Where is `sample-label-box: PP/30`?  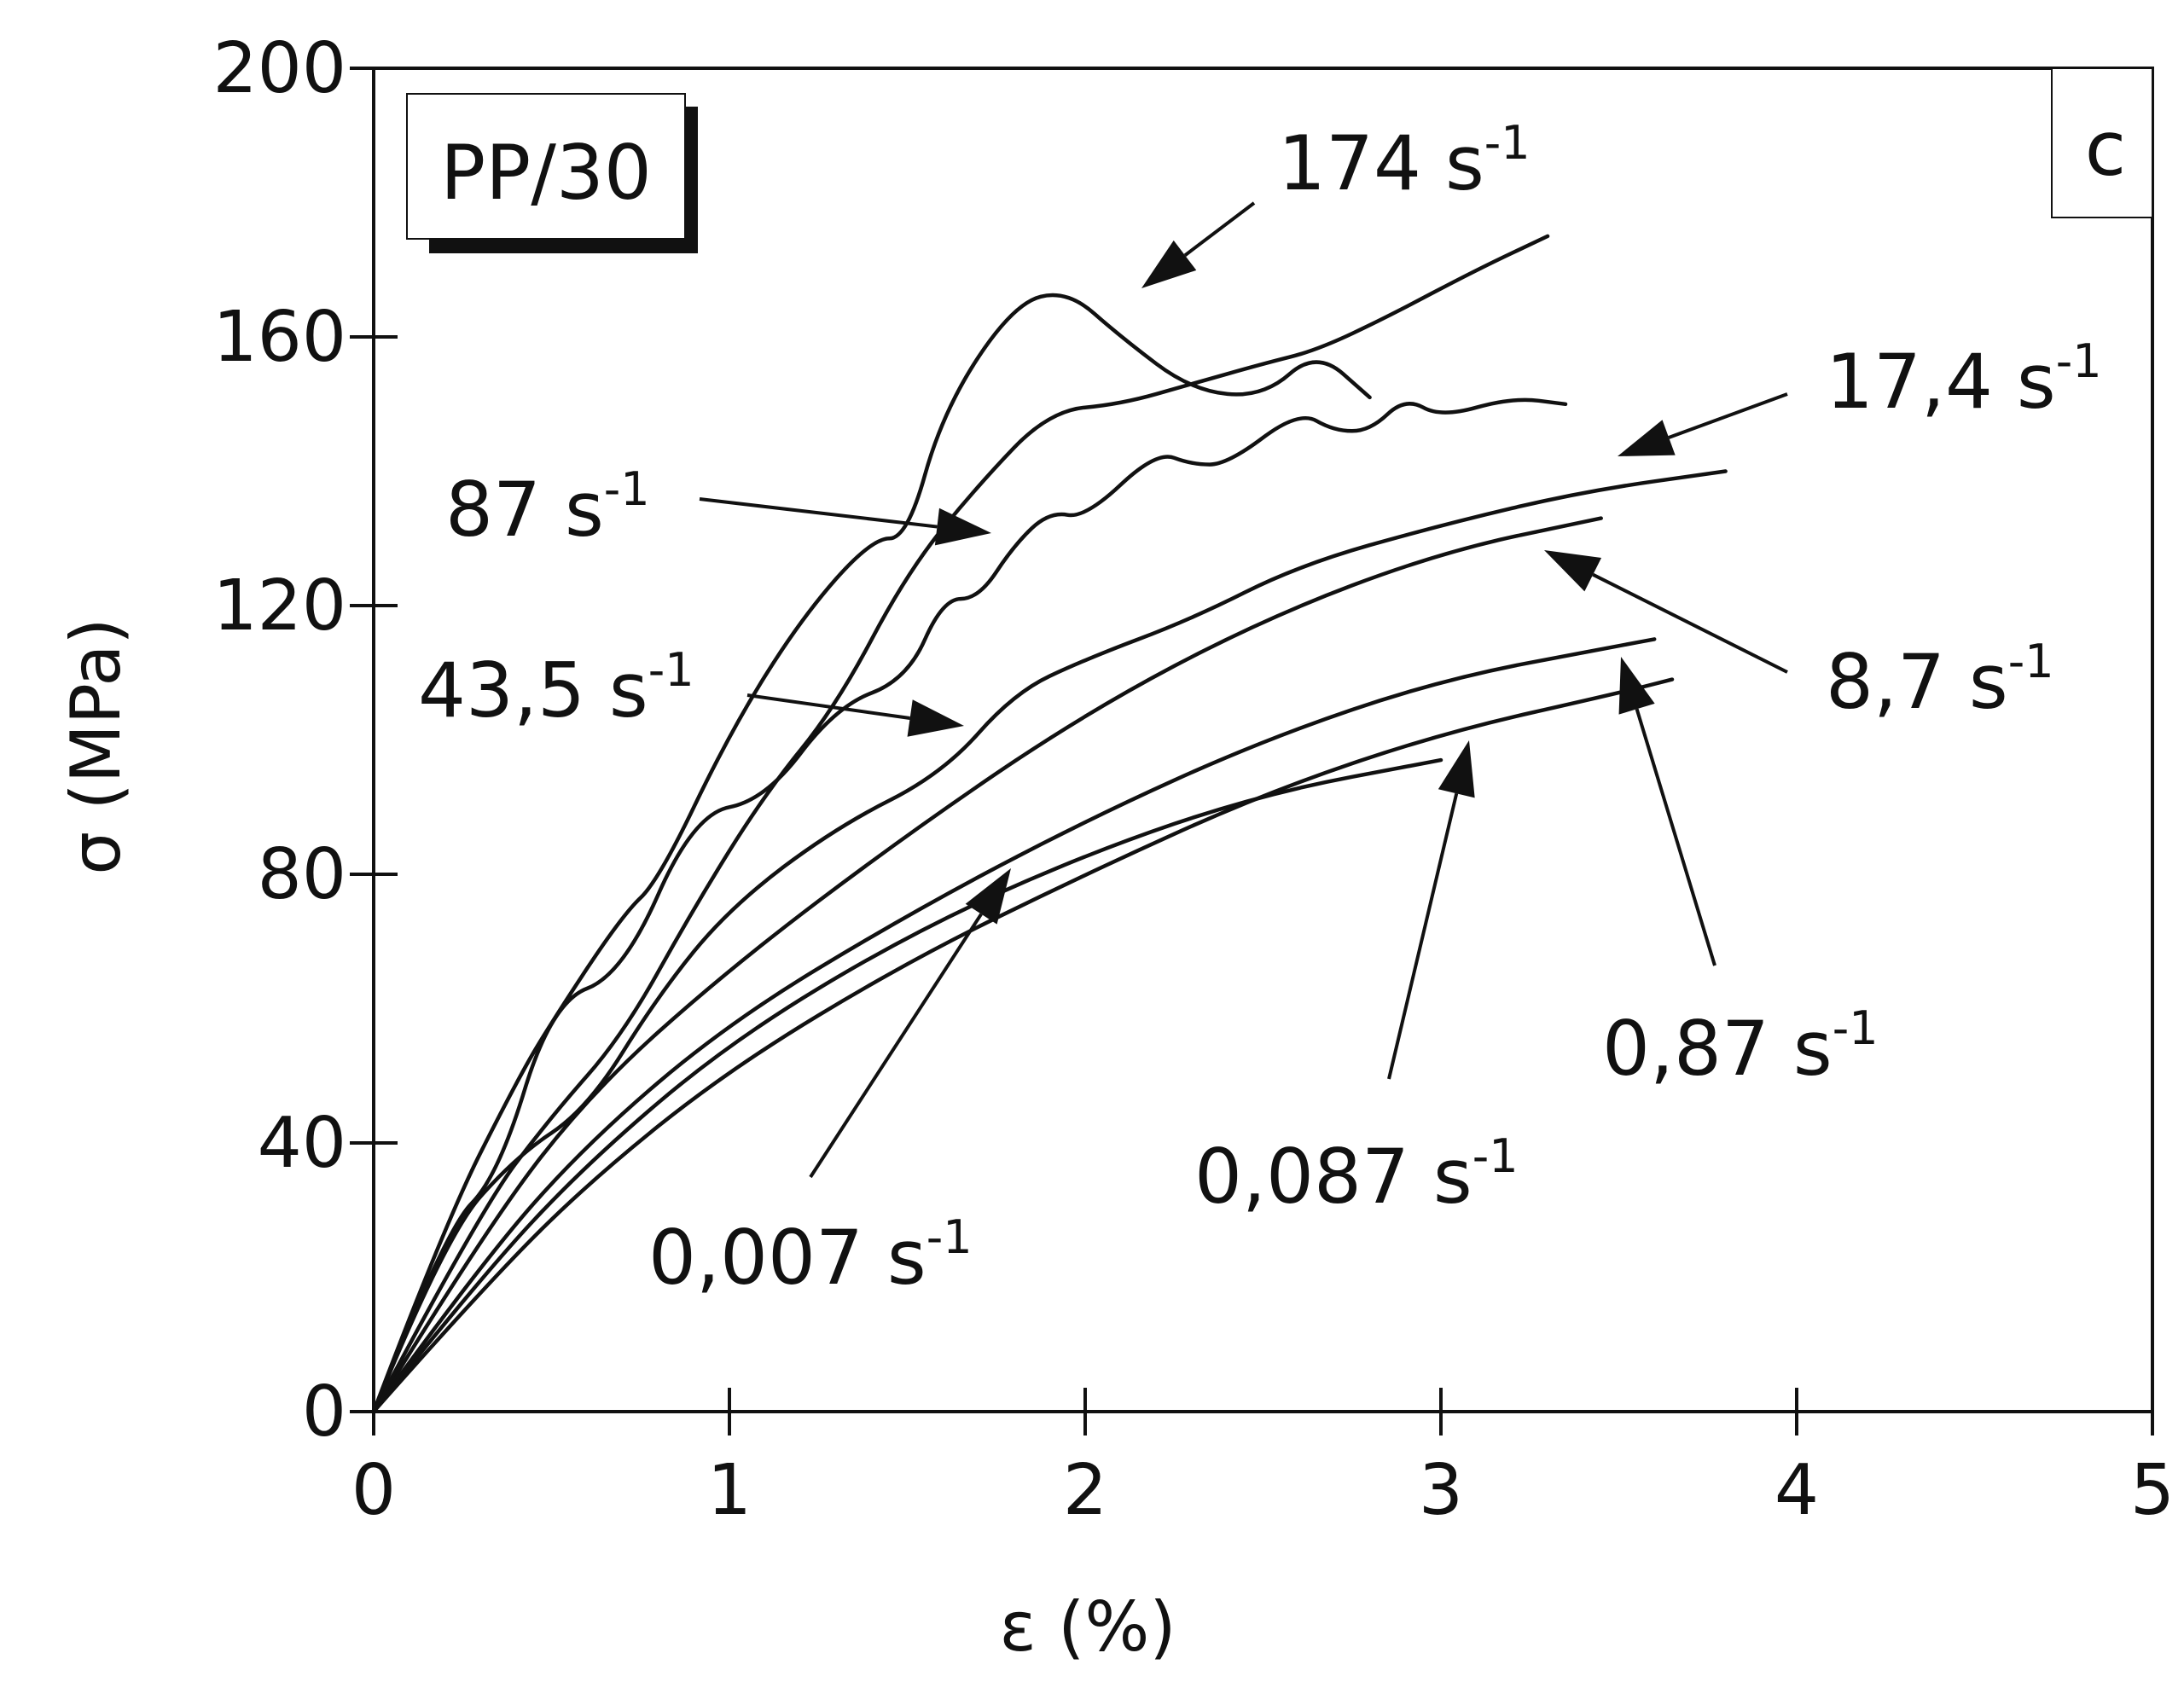
sample-label-box: PP/30 is located at coordinates (552, 173).